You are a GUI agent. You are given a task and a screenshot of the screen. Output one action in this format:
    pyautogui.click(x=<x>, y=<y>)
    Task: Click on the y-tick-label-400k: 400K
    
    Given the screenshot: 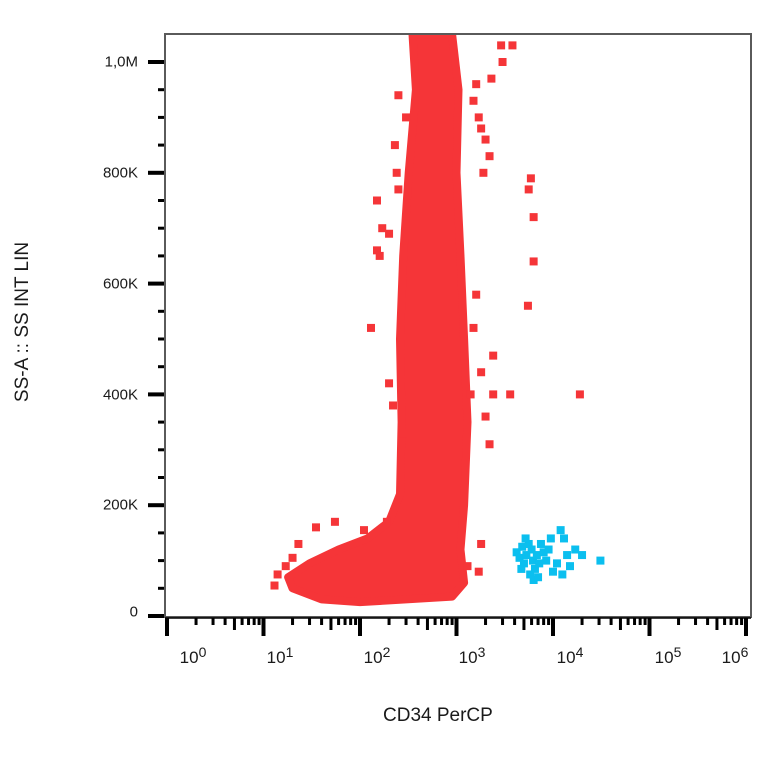 What is the action you would take?
    pyautogui.click(x=120, y=395)
    